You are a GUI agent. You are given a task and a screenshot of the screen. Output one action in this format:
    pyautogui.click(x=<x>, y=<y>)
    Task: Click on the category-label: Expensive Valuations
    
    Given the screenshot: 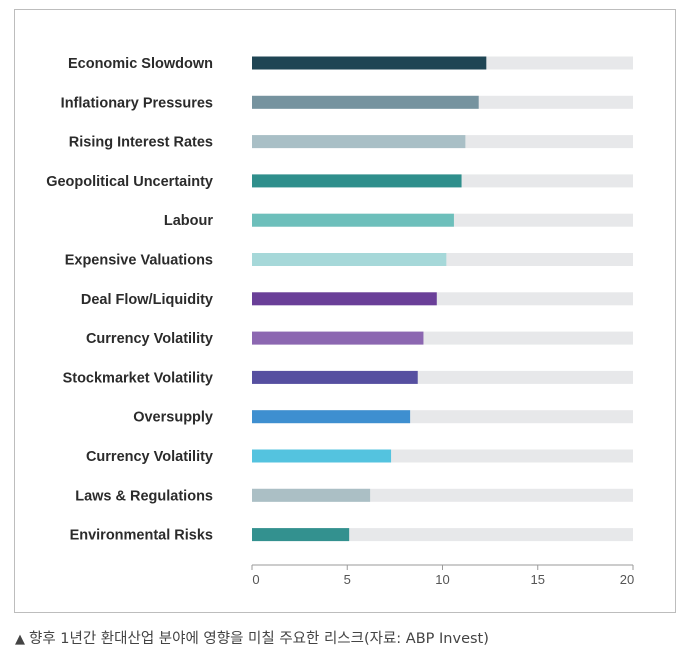 What is the action you would take?
    pyautogui.click(x=139, y=261)
    